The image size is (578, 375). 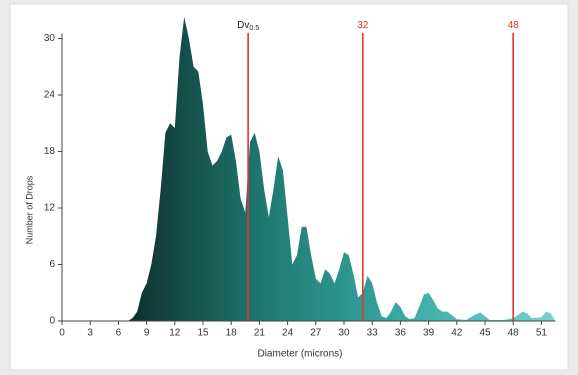 I want to click on y-tick-label: 24, so click(x=50, y=95).